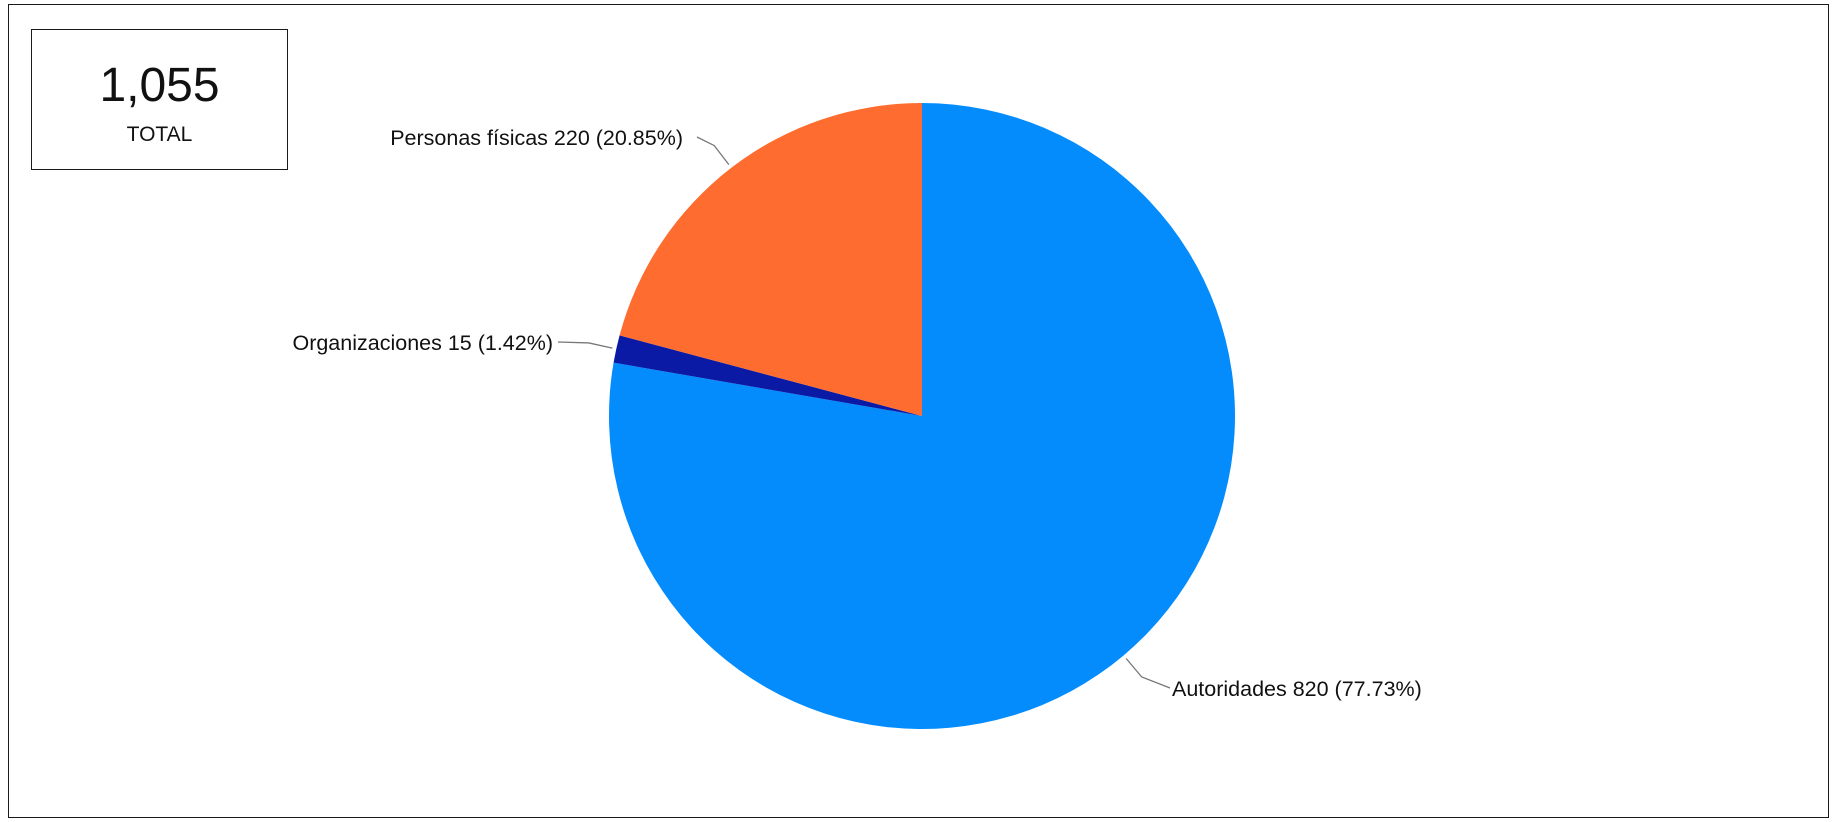  What do you see at coordinates (159, 134) in the screenshot?
I see `total-label: TOTAL` at bounding box center [159, 134].